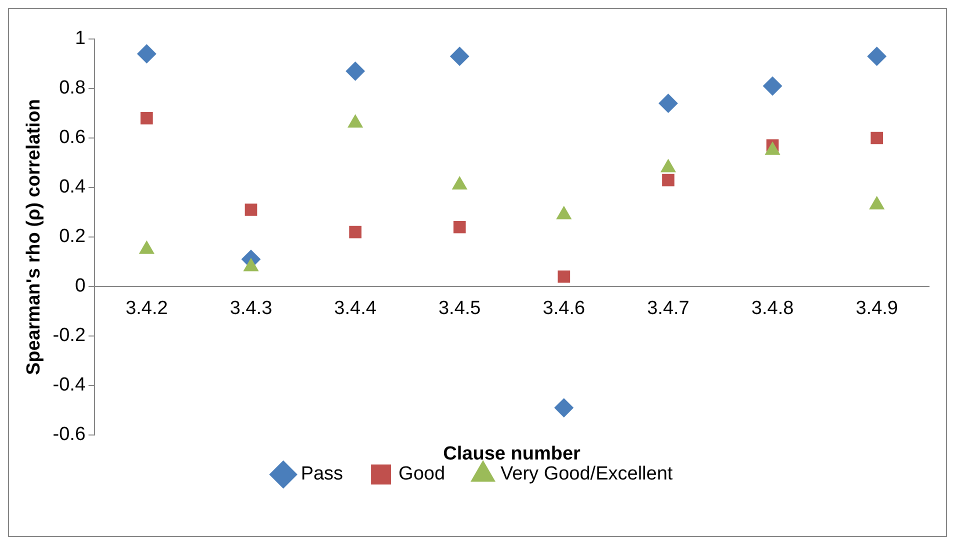  Describe the element at coordinates (34, 237) in the screenshot. I see `y-axis-title: Spearman's rho (ρ) correlation` at that location.